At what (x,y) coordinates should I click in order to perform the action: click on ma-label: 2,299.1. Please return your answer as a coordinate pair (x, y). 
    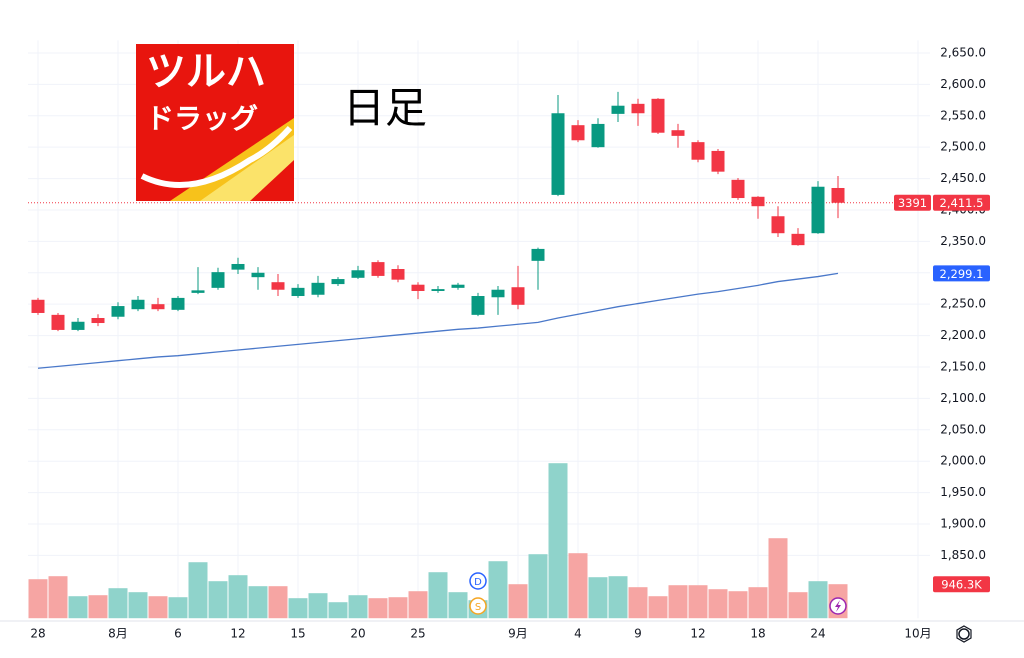
    Looking at the image, I should click on (962, 274).